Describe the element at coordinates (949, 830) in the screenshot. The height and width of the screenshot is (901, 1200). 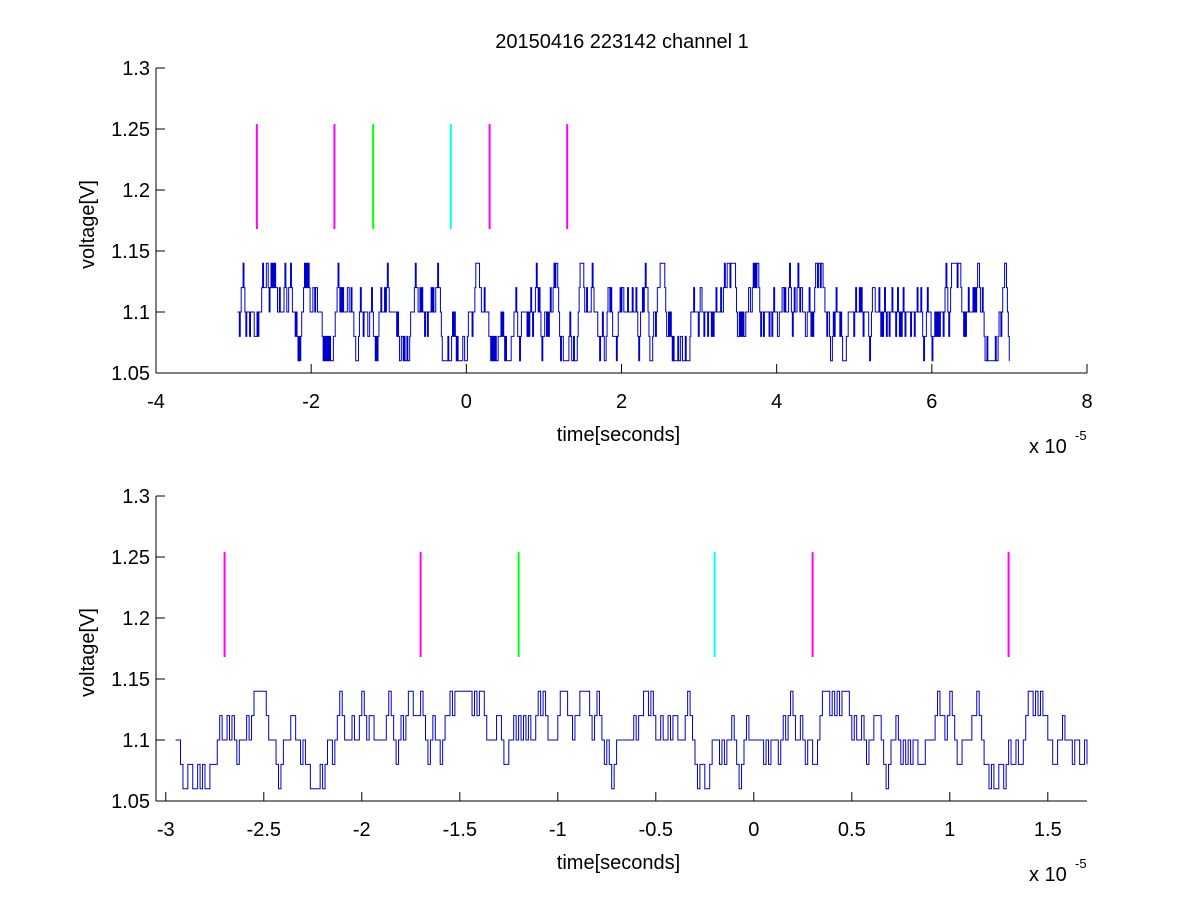
I see `x-tick-label: 1` at that location.